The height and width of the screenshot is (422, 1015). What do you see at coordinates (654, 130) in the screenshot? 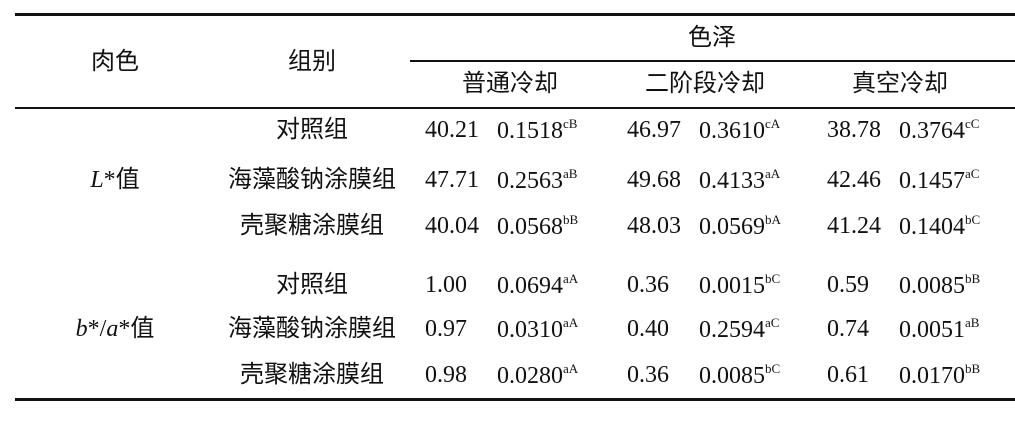
I see `mean-value: 46.97` at bounding box center [654, 130].